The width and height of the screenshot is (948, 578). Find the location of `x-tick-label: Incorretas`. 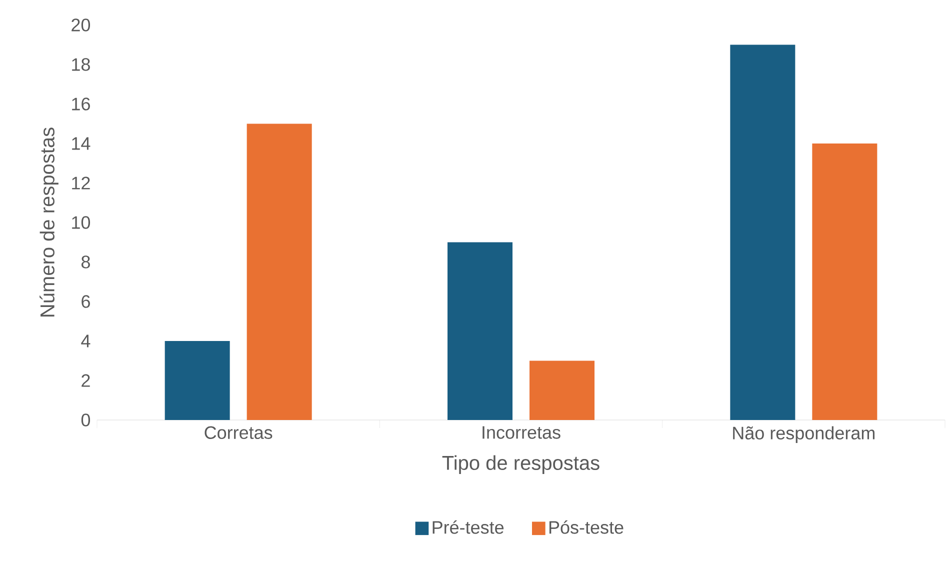

x-tick-label: Incorretas is located at coordinates (521, 432).